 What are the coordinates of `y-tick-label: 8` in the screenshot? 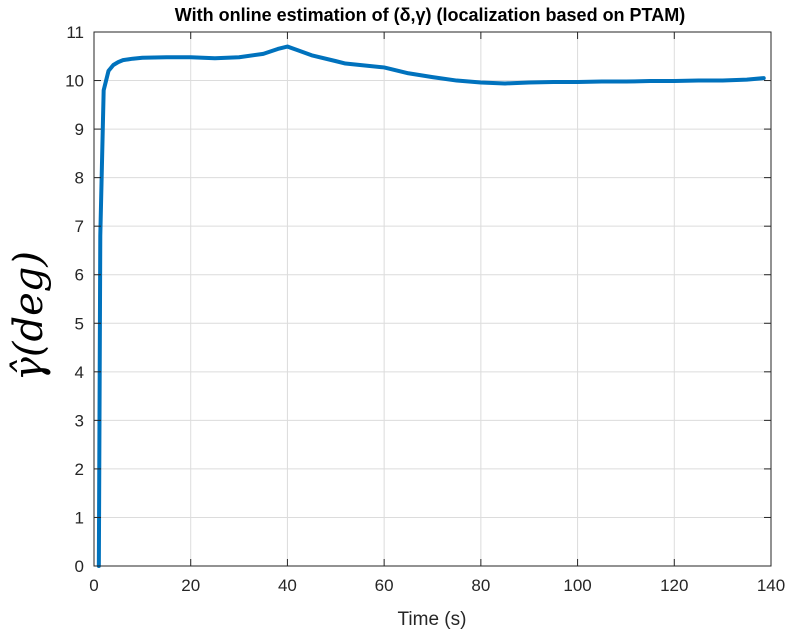 It's located at (79, 178).